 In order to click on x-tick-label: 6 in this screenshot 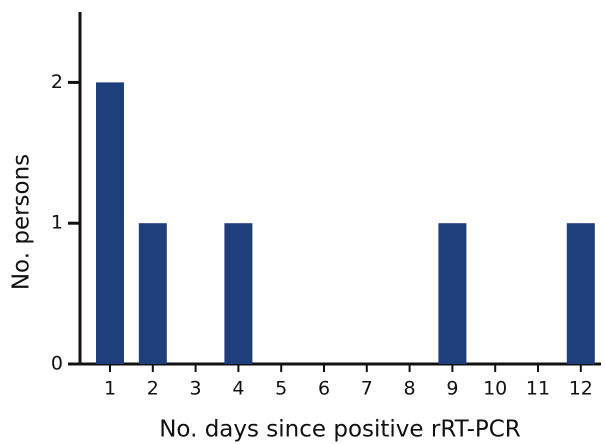, I will do `click(324, 389)`.